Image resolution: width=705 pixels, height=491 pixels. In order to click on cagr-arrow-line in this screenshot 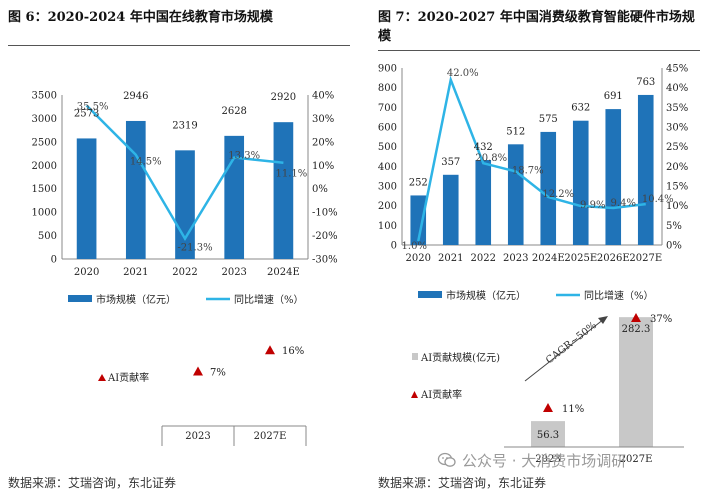, I will do `click(564, 350)`.